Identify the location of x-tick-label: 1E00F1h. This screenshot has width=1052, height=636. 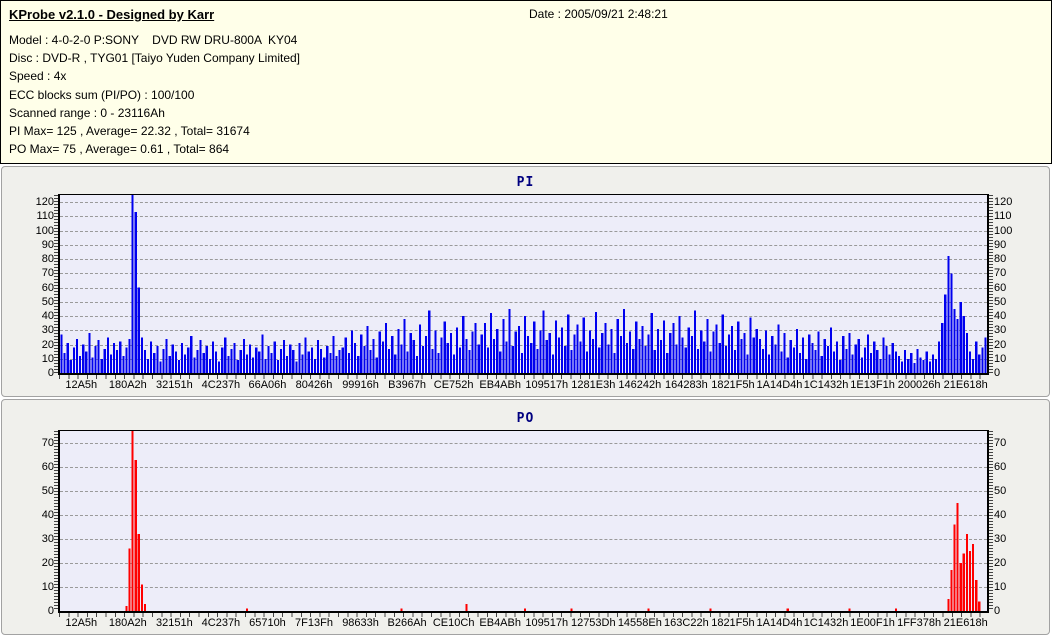
(872, 623).